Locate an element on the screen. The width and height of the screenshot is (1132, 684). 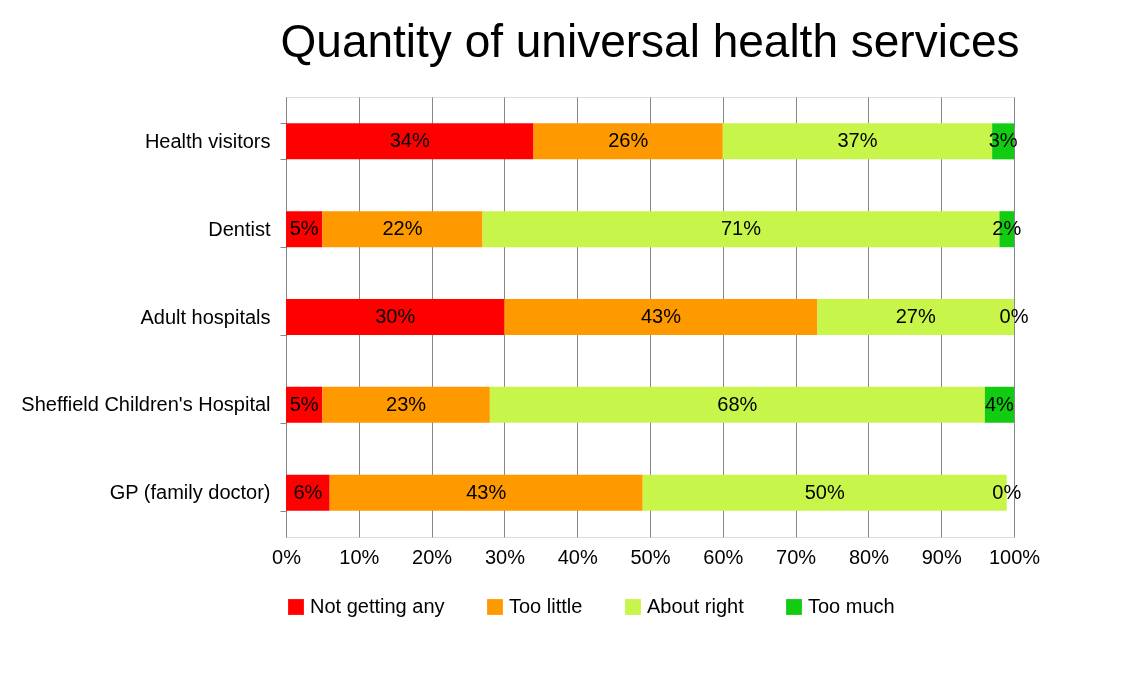
x-tick-label: 50% is located at coordinates (650, 556).